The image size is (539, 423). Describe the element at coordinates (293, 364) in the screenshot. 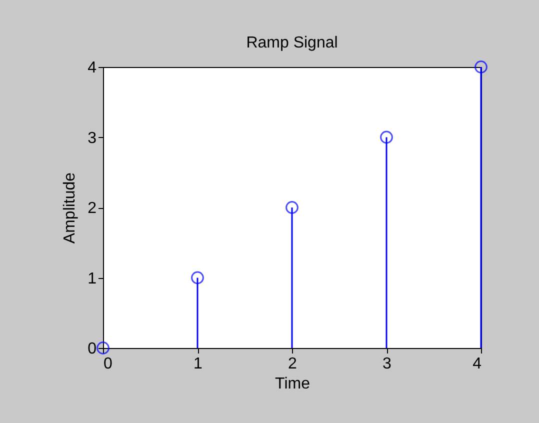

I see `x-tick-label: 2` at that location.